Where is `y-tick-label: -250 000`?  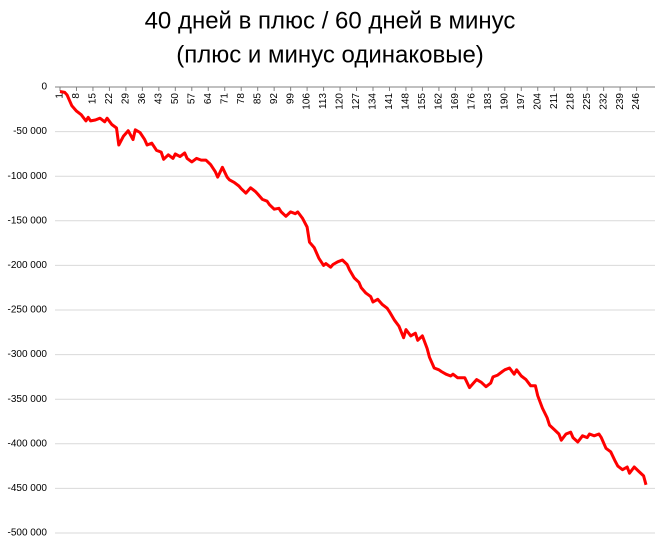
y-tick-label: -250 000 is located at coordinates (28, 310).